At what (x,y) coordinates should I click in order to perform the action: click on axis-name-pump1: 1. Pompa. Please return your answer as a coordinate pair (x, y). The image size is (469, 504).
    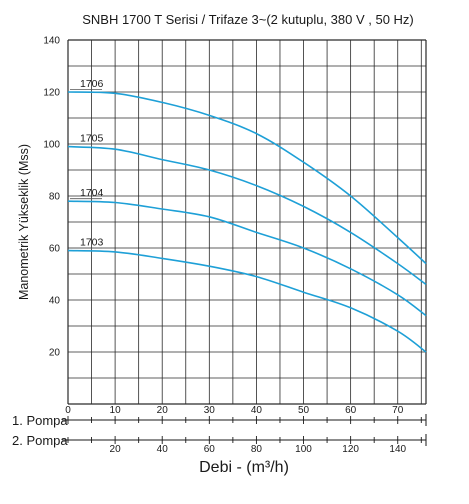
    Looking at the image, I should click on (40, 420).